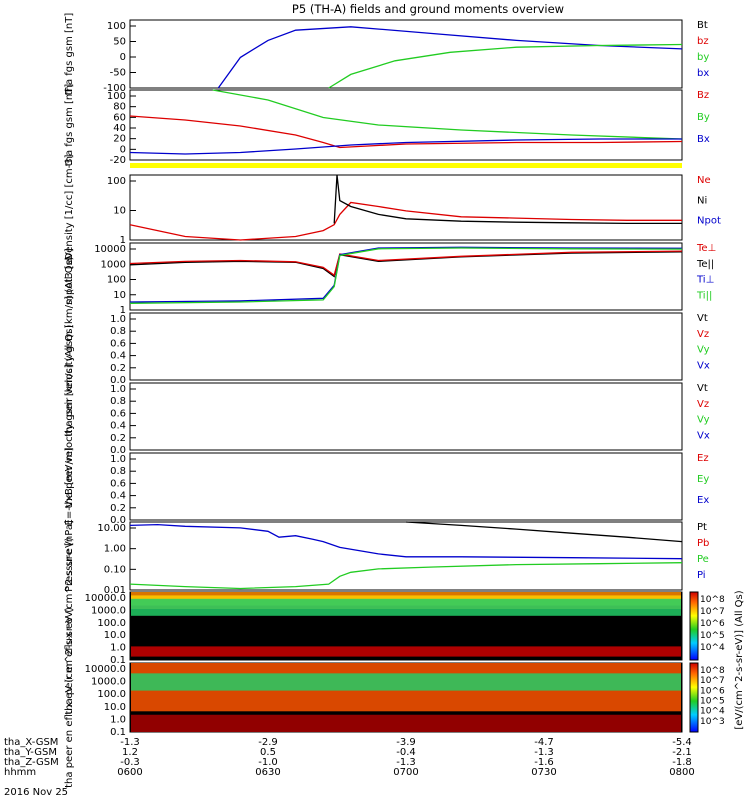 The image size is (750, 800). What do you see at coordinates (69, 346) in the screenshot?
I see `y-axis-label: tha peir velocity gsm [km/s] (All Qs)` at bounding box center [69, 346].